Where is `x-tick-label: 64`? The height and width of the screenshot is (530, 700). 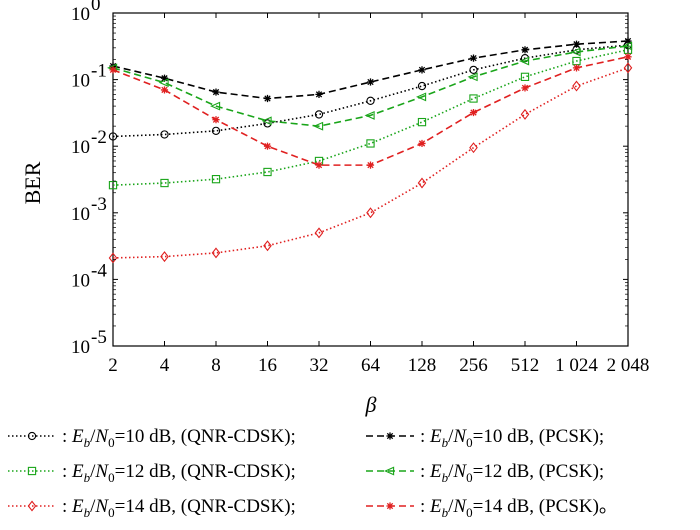 x-tick-label: 64 is located at coordinates (371, 365).